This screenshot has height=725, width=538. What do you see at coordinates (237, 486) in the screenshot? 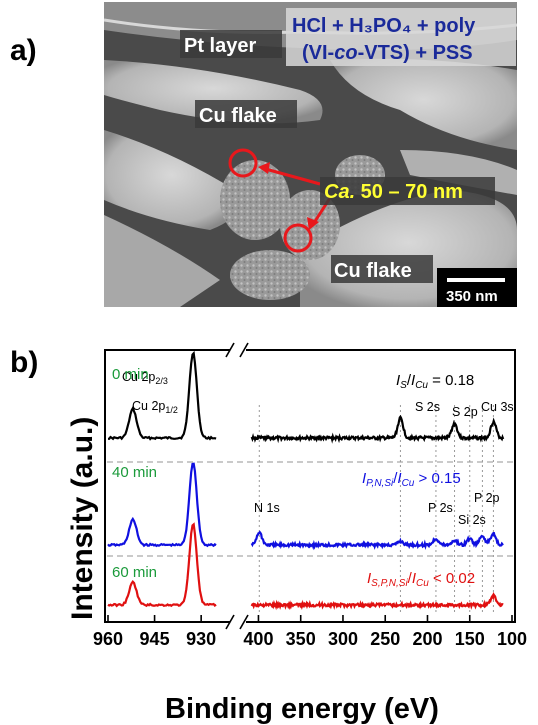
I see `axis-break-marks` at bounding box center [237, 486].